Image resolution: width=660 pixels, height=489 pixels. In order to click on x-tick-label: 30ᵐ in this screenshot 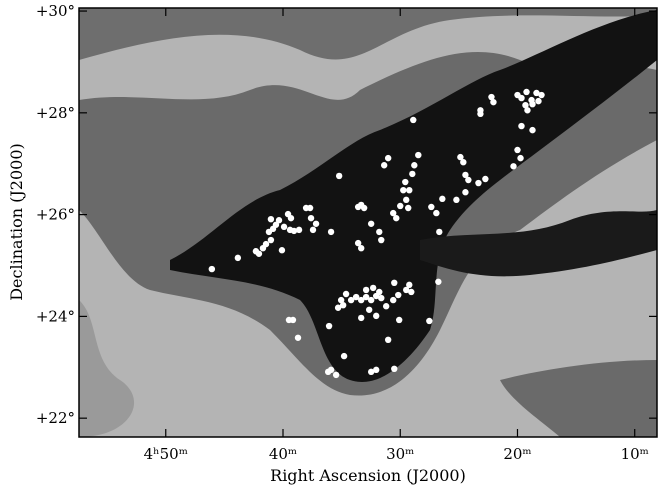, I will do `click(400, 454)`.